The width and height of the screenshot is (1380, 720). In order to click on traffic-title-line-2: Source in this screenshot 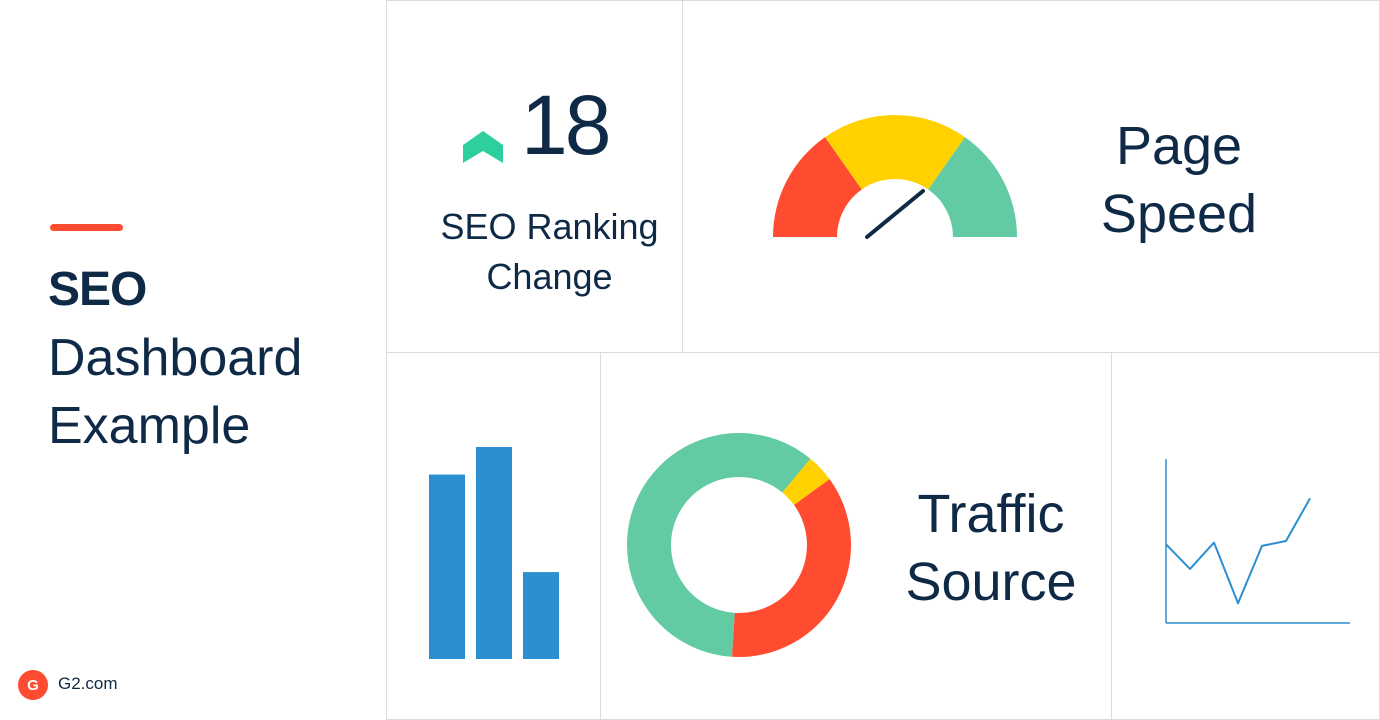, I will do `click(991, 582)`.